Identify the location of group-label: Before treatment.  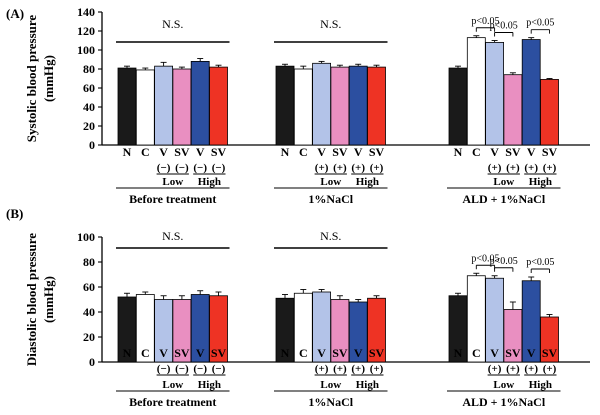
(172, 199).